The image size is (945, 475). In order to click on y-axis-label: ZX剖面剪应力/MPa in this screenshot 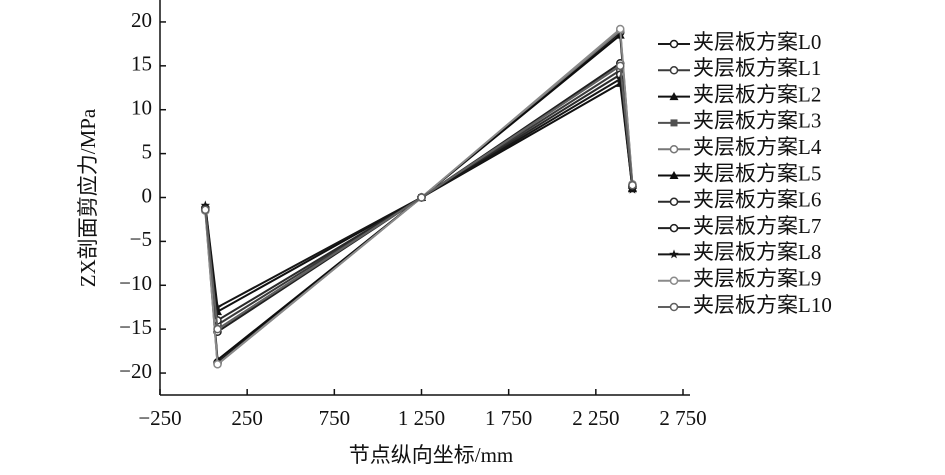, I will do `click(88, 197)`.